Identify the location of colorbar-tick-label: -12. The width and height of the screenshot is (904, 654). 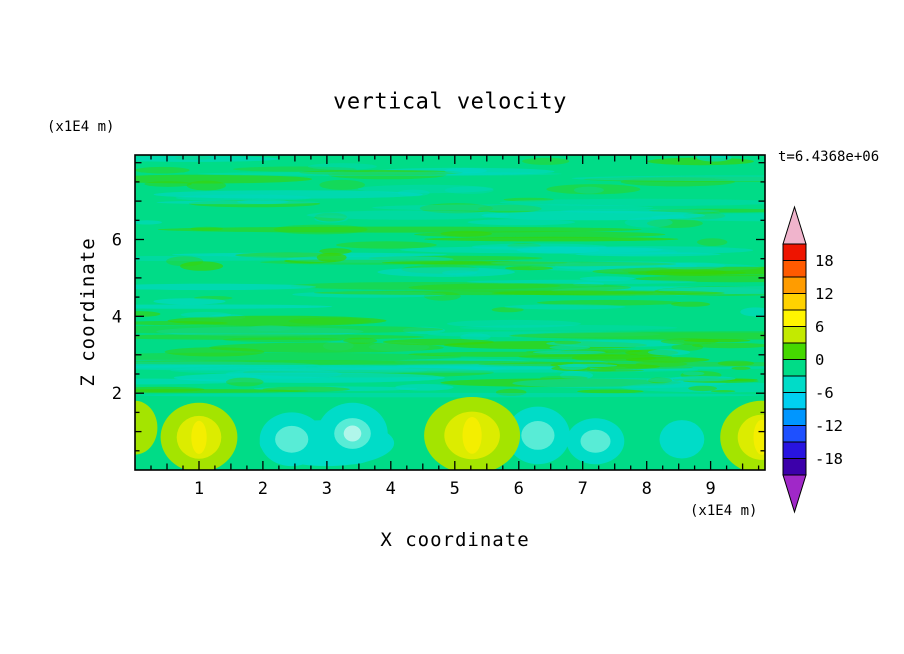
(829, 426).